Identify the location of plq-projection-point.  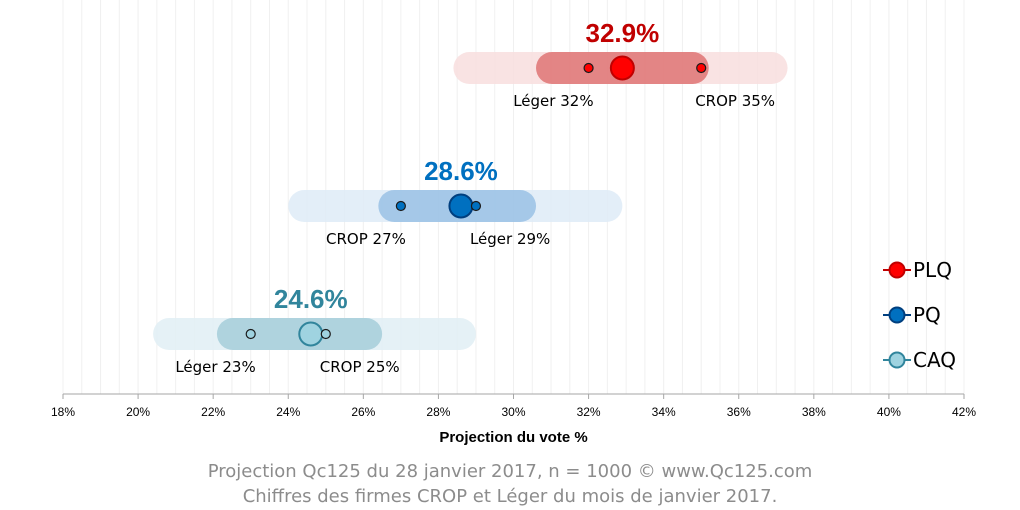
(622, 68).